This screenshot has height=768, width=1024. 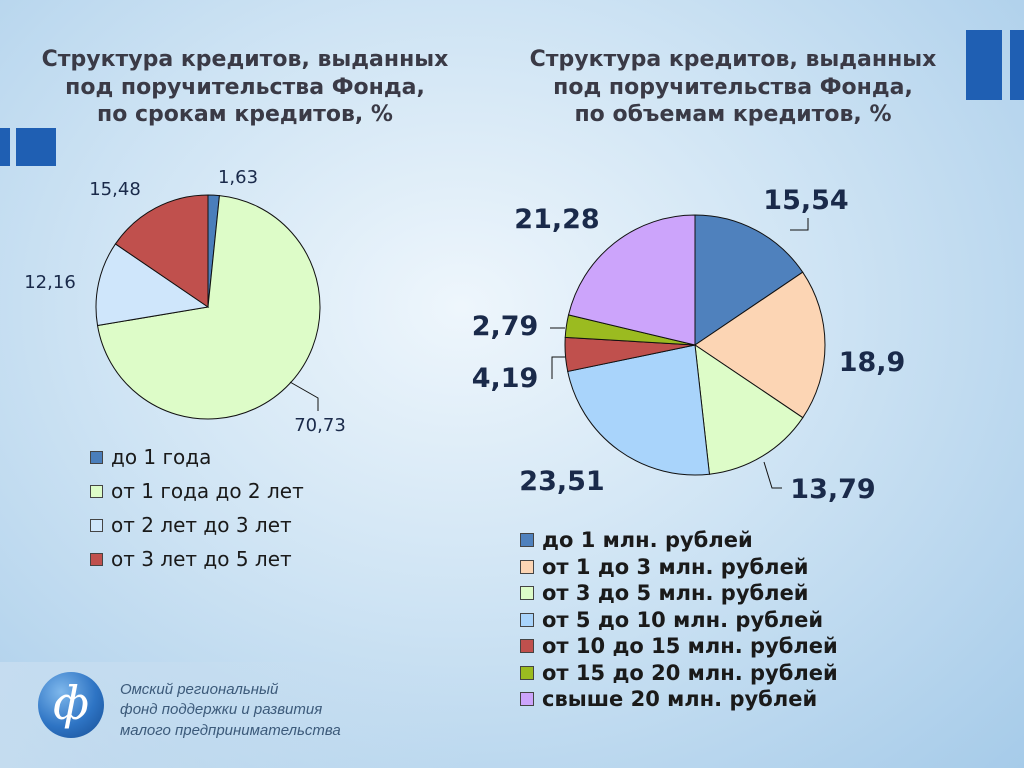 I want to click on legend-item: свыше 20 млн. рублей, so click(x=679, y=699).